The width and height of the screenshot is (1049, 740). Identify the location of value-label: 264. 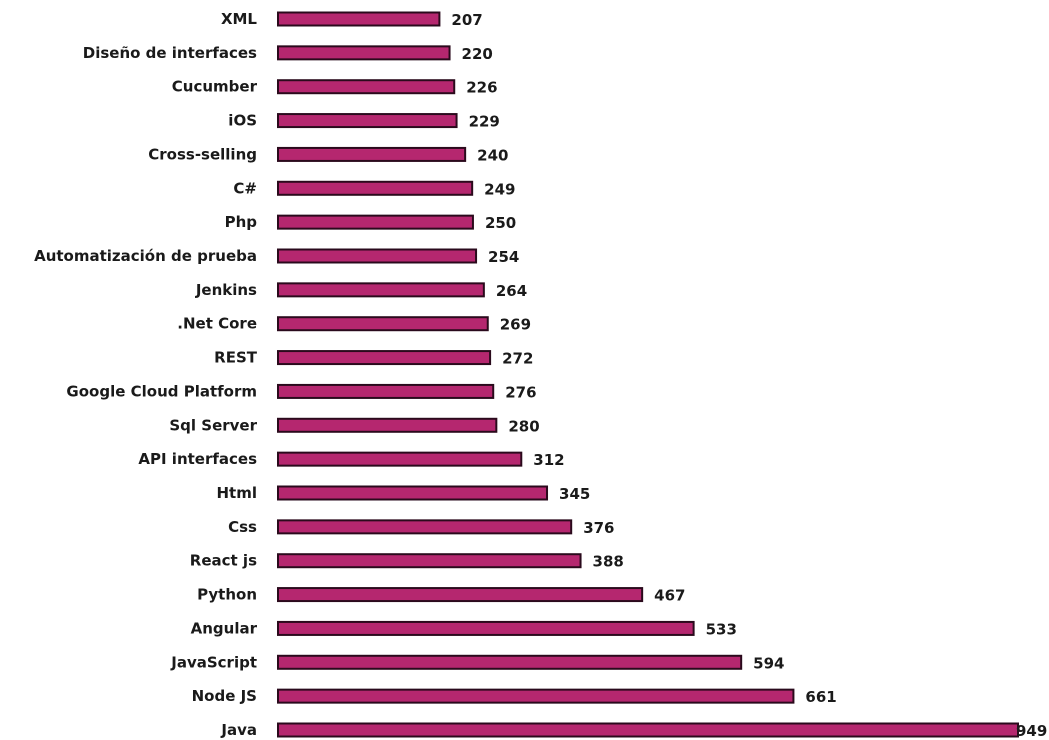
(511, 291).